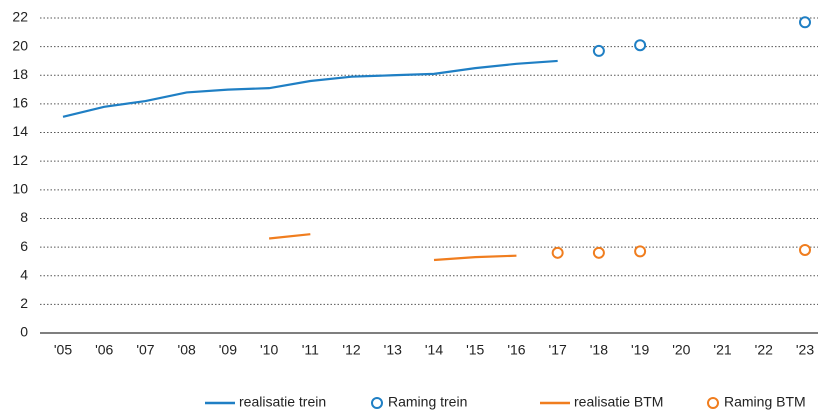 Image resolution: width=822 pixels, height=412 pixels. I want to click on y-tick-label: 22, so click(20, 17).